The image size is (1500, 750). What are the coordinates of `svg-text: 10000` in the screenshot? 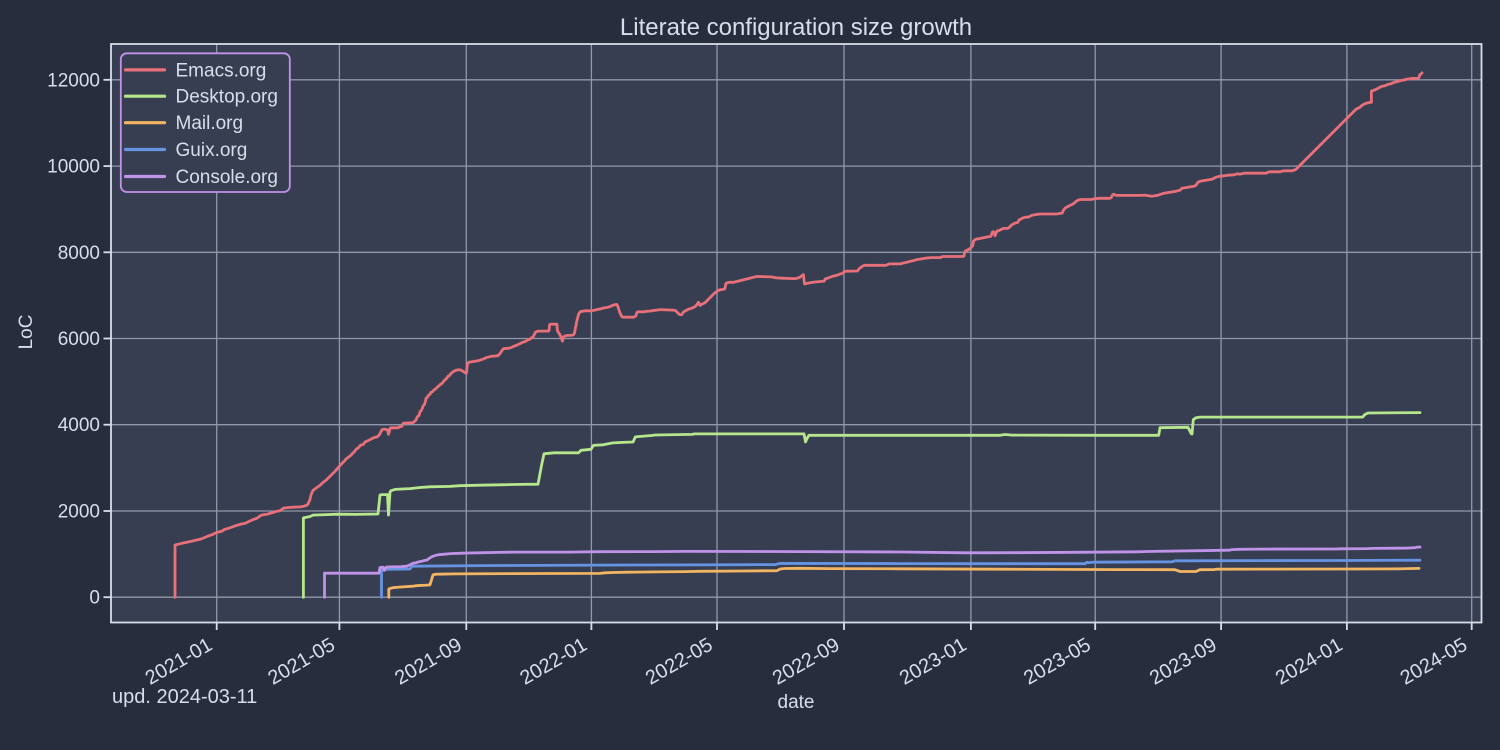 It's located at (73, 167).